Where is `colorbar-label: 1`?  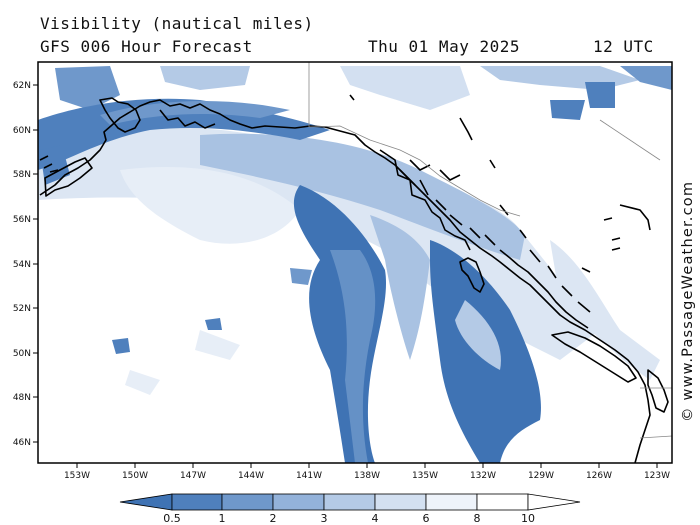
colorbar-label: 1 is located at coordinates (222, 518).